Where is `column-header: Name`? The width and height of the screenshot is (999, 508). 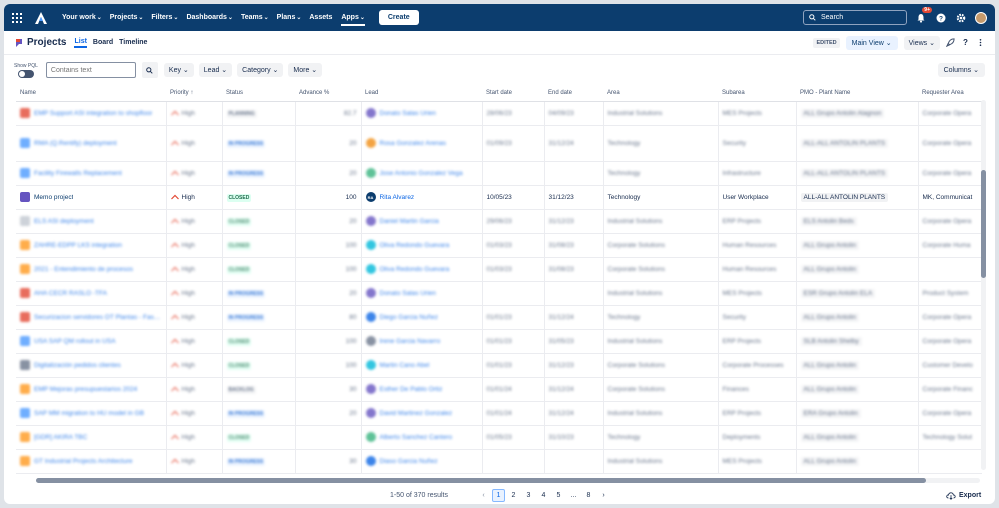
column-header: Name is located at coordinates (91, 93).